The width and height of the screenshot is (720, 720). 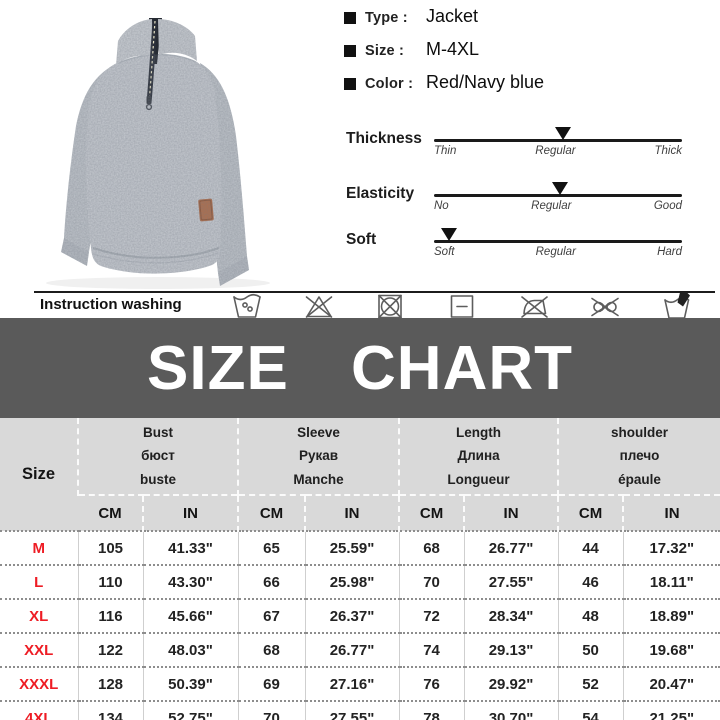 What do you see at coordinates (39, 710) in the screenshot?
I see `size-cell: 4XL` at bounding box center [39, 710].